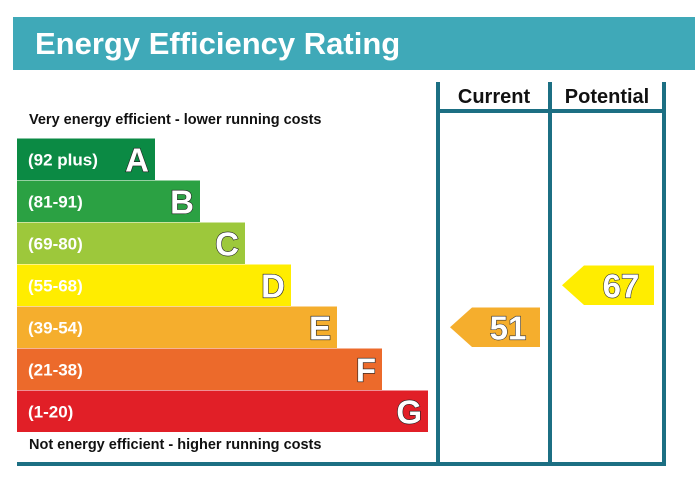 The width and height of the screenshot is (695, 495). I want to click on band-letter-d: D, so click(273, 285).